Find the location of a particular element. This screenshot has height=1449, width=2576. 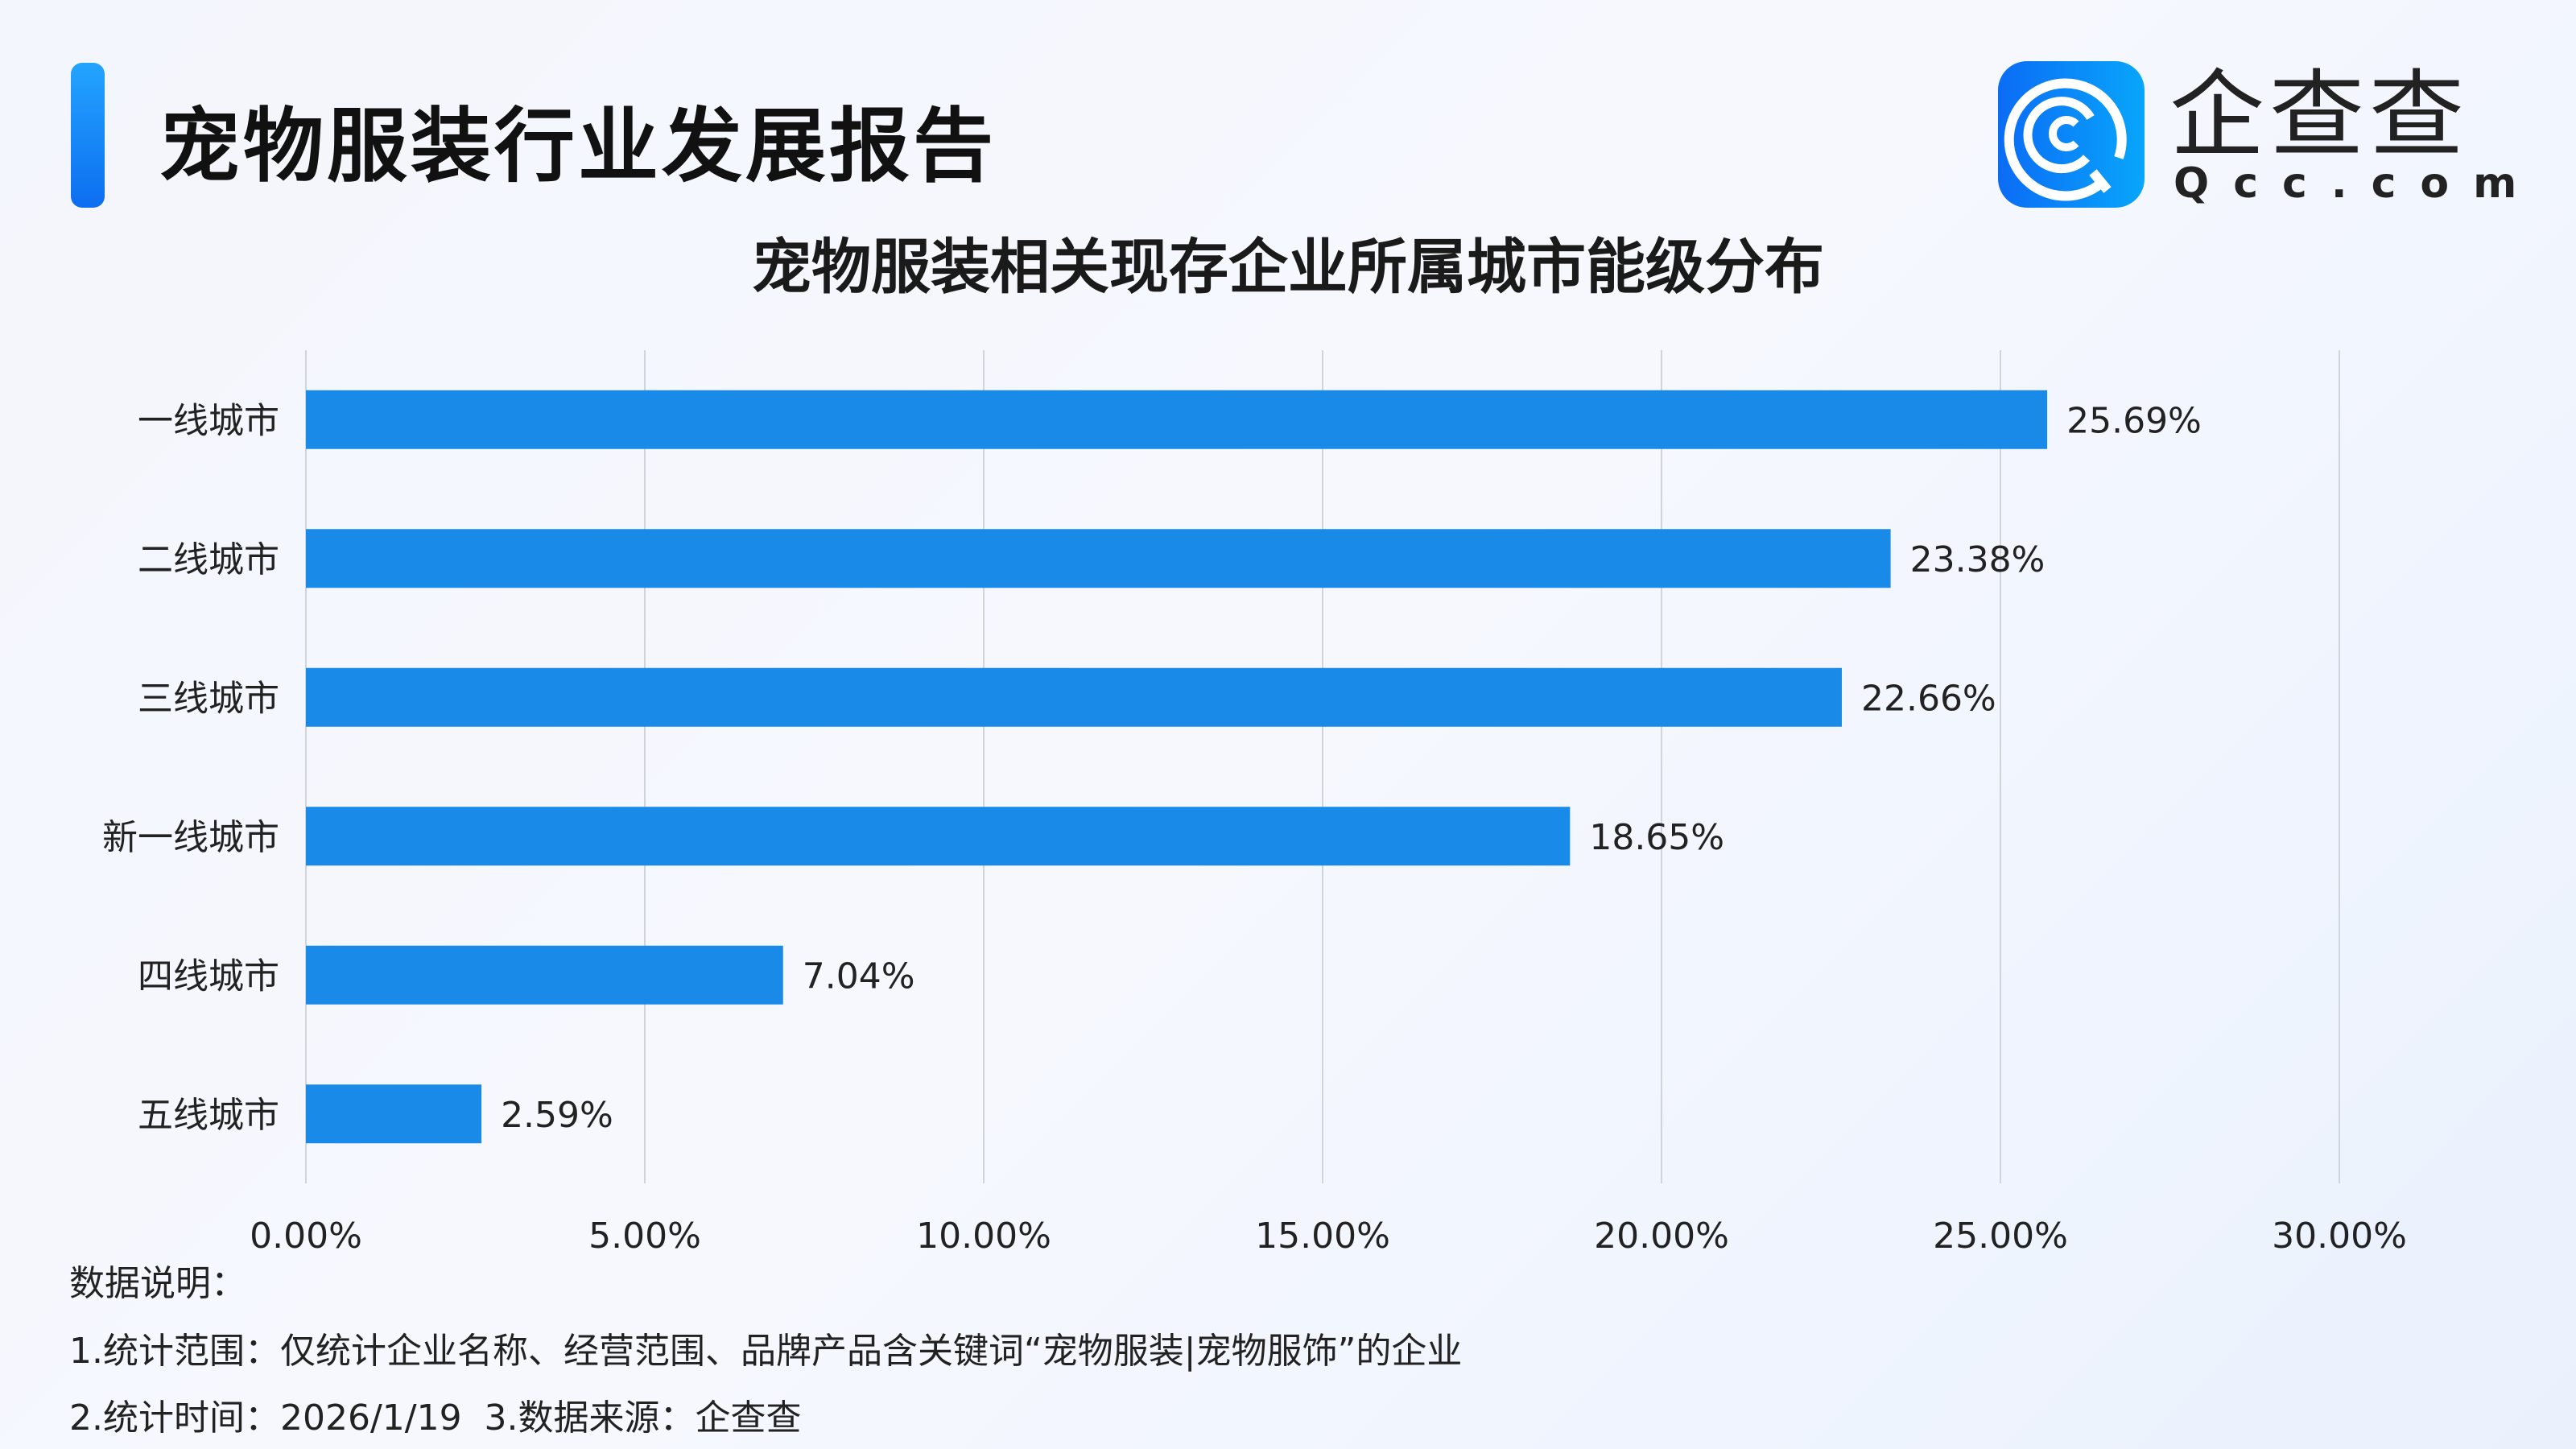

title-accent-bar is located at coordinates (88, 135).